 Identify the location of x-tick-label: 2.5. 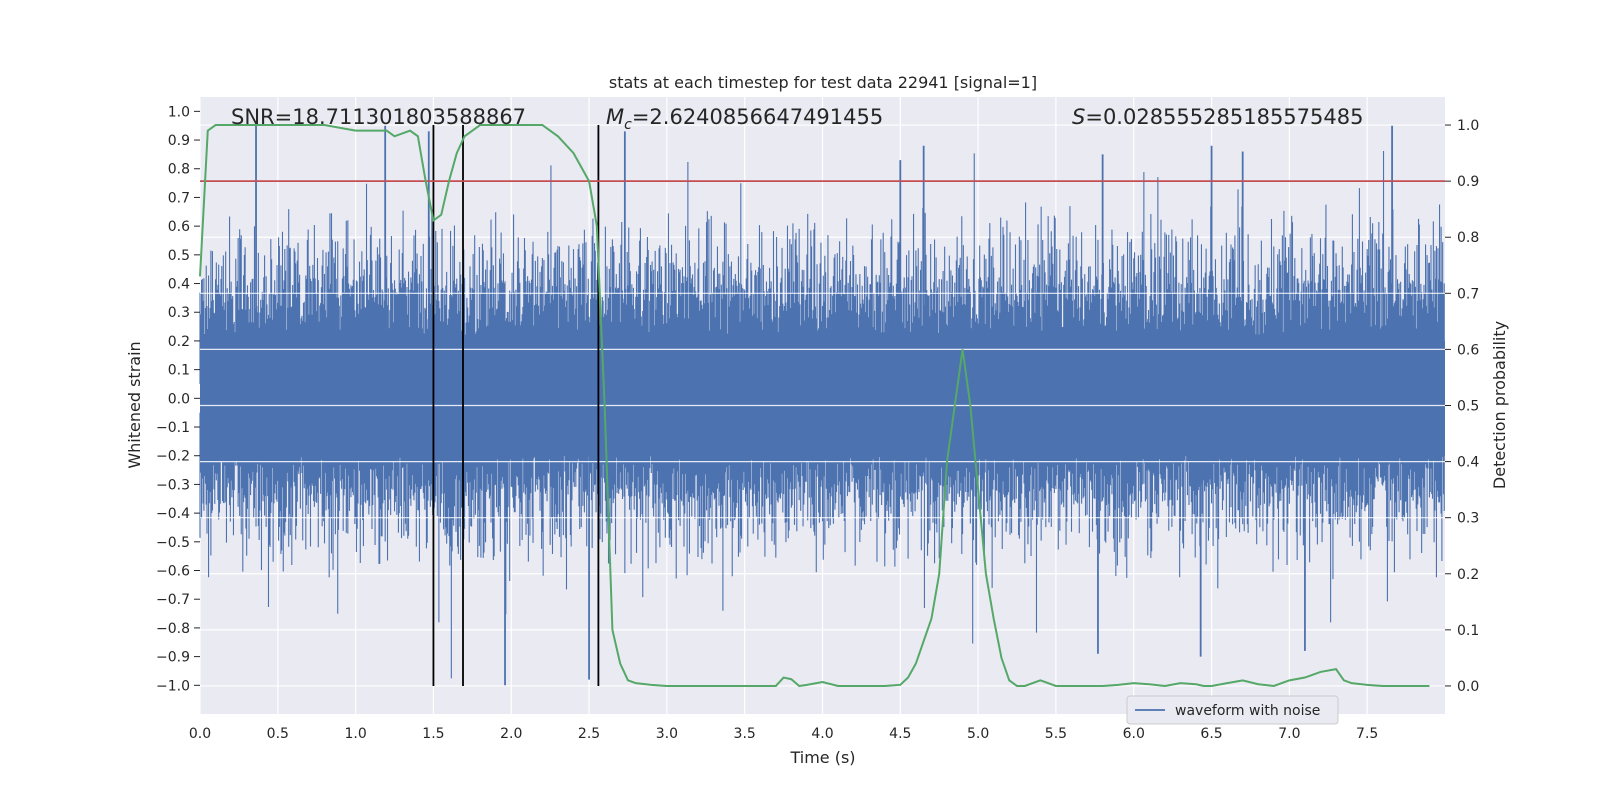
(589, 734).